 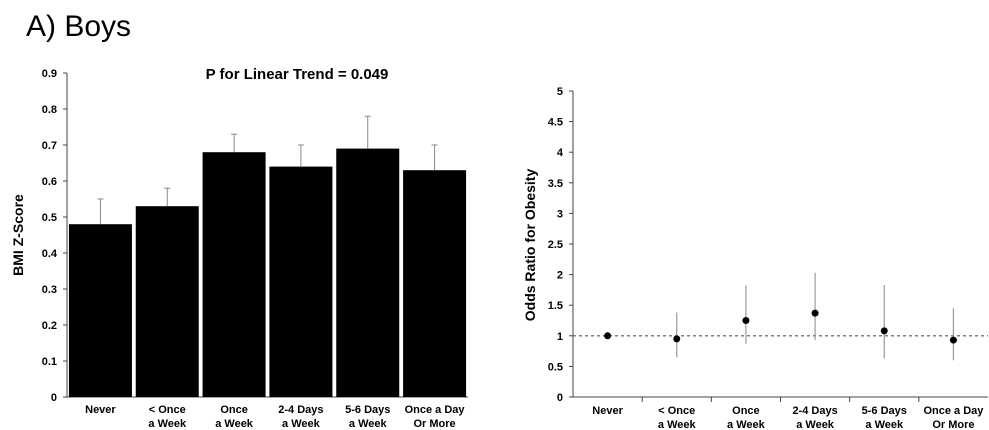 What do you see at coordinates (560, 92) in the screenshot?
I see `y-tick-label: 5` at bounding box center [560, 92].